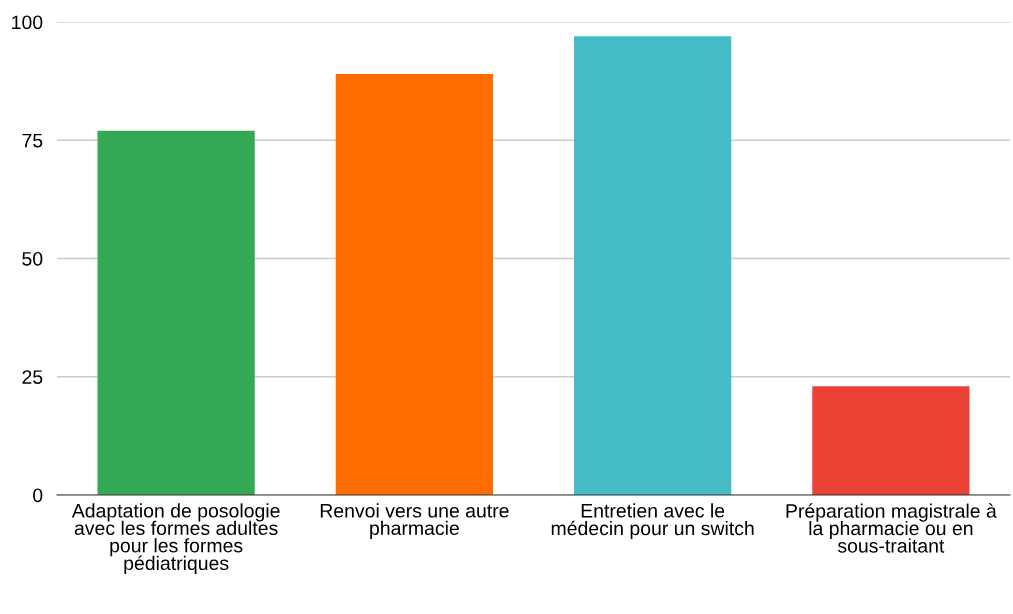  I want to click on y-tick-label: 50, so click(32, 258).